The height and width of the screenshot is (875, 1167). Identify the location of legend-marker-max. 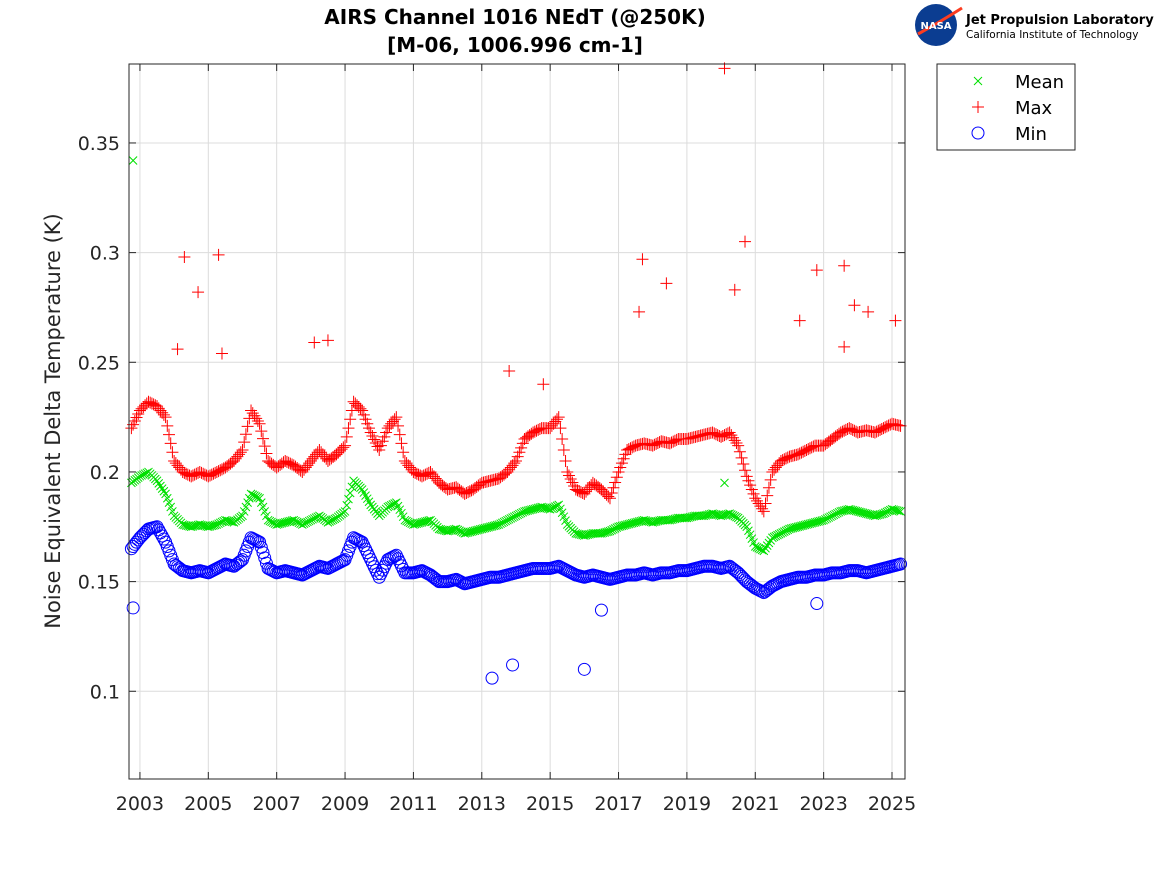
(978, 107).